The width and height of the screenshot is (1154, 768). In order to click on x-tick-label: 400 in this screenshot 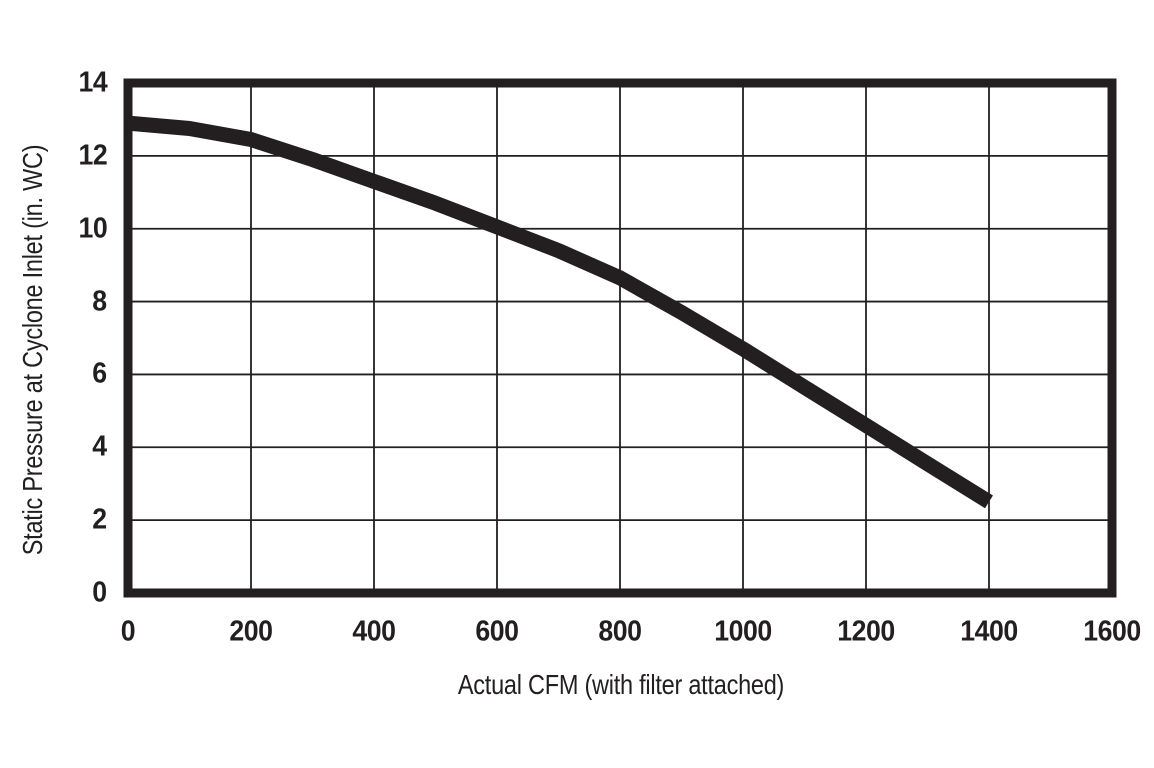, I will do `click(374, 631)`.